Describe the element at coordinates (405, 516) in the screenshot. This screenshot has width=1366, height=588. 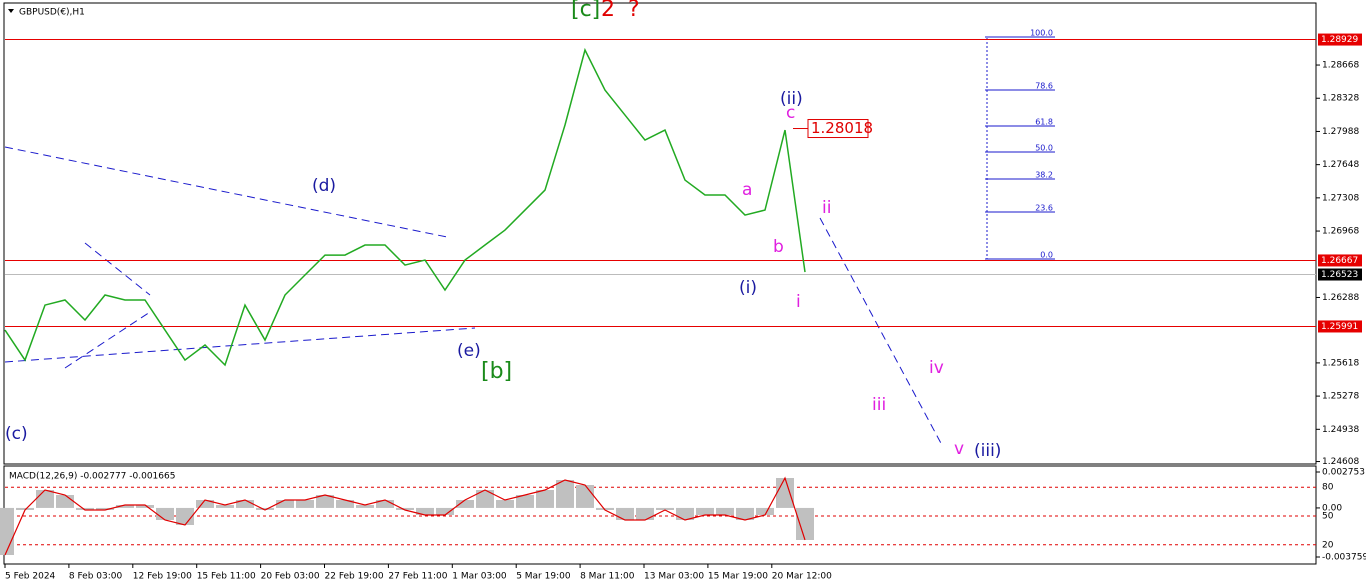
I see `macd-line` at that location.